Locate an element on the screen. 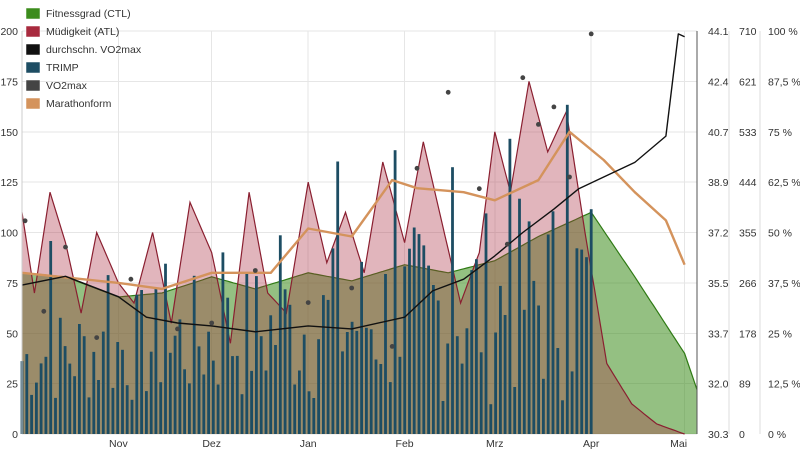  vo2max-tick-label: 38.9 is located at coordinates (718, 183).